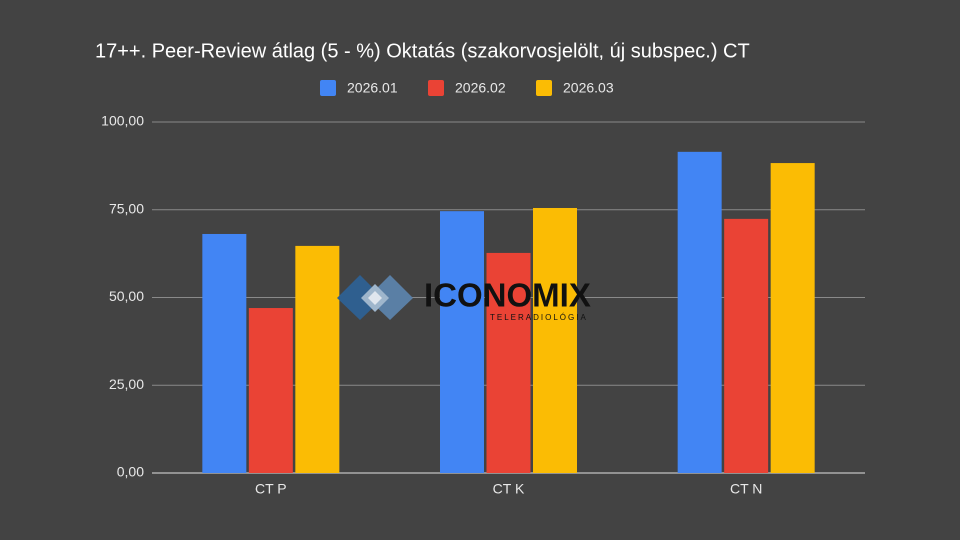 The width and height of the screenshot is (960, 540). What do you see at coordinates (509, 489) in the screenshot?
I see `x-tick-label: CT K` at bounding box center [509, 489].